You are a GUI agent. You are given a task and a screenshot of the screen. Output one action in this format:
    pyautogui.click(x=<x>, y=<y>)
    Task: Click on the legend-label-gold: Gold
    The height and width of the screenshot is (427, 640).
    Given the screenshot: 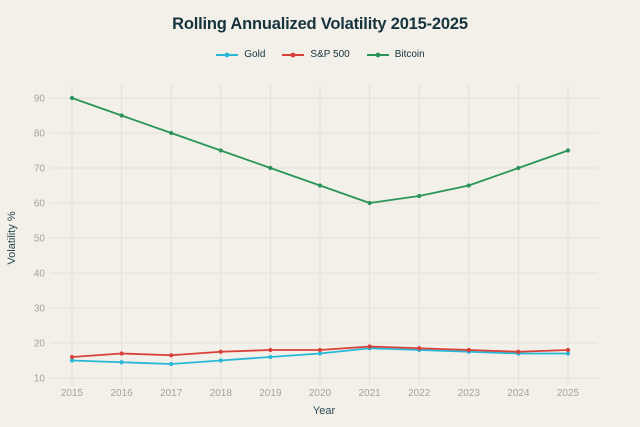 What is the action you would take?
    pyautogui.click(x=255, y=54)
    